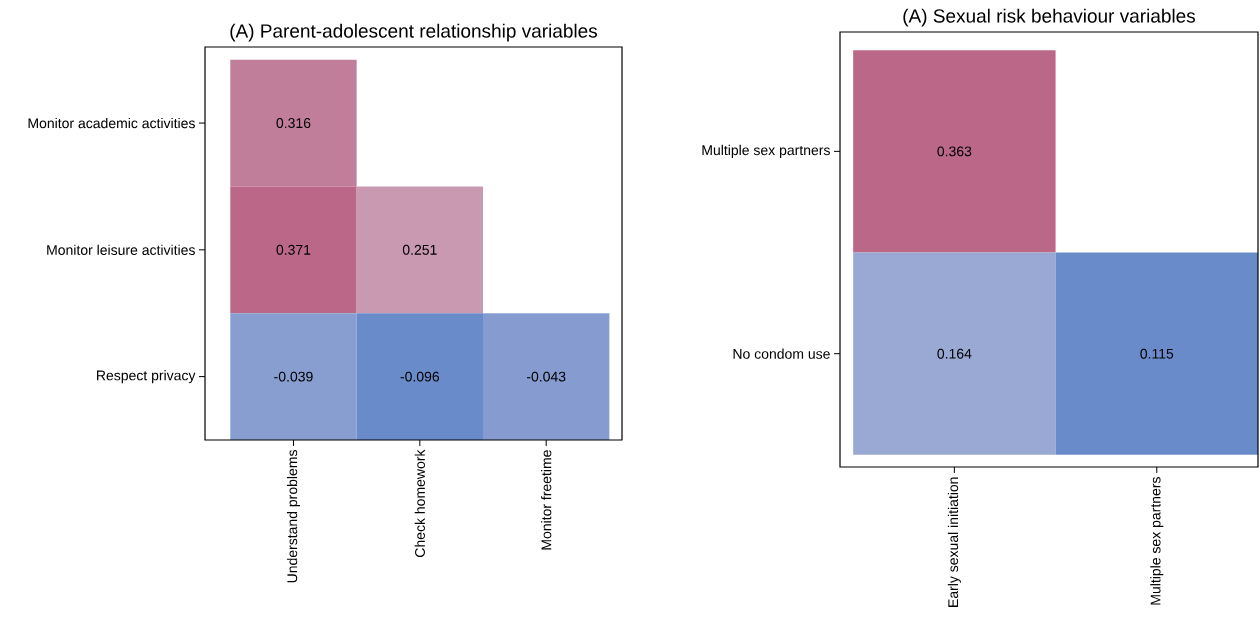 This screenshot has width=1260, height=628. What do you see at coordinates (546, 500) in the screenshot?
I see `x-tick-label: Monitor freetime` at bounding box center [546, 500].